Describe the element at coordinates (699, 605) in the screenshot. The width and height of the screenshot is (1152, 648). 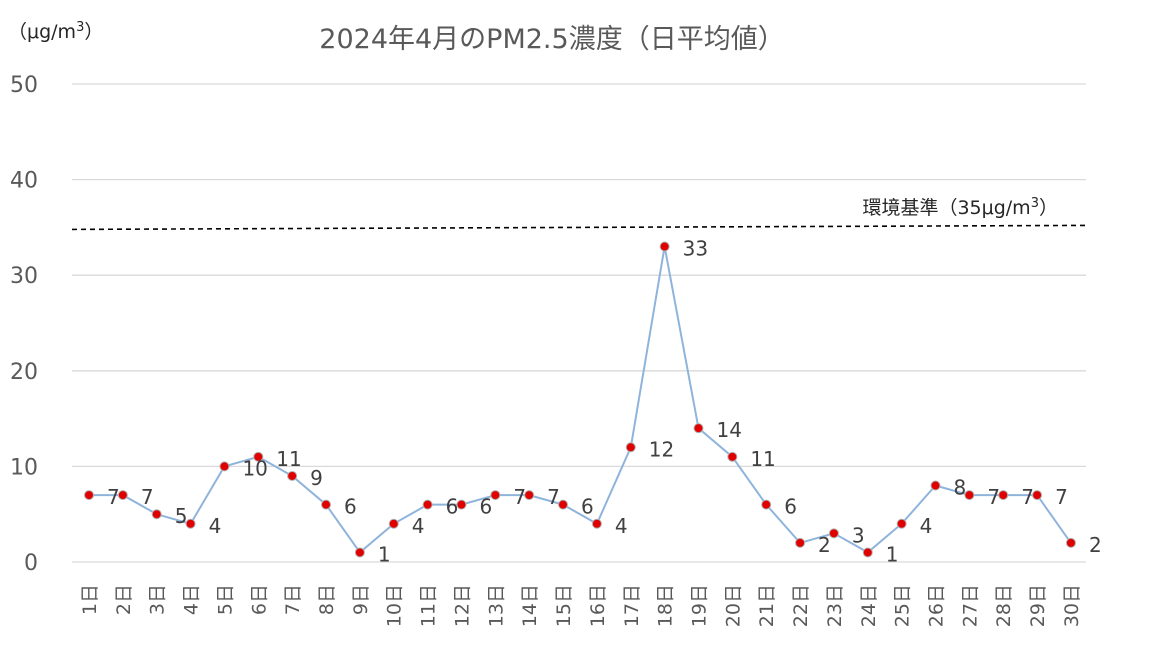
I see `x-tick-label: 19日` at that location.